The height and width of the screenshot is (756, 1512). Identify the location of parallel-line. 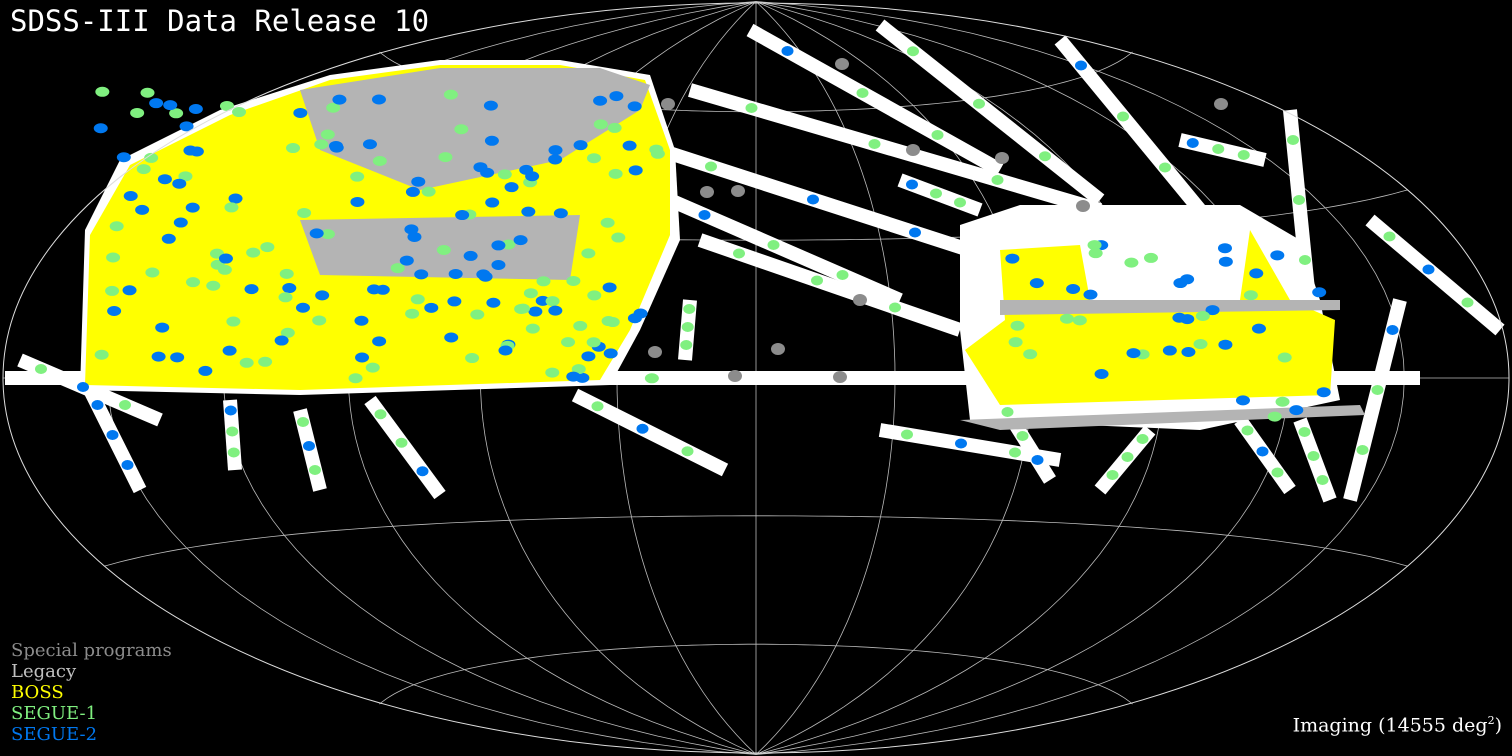
(756, 674).